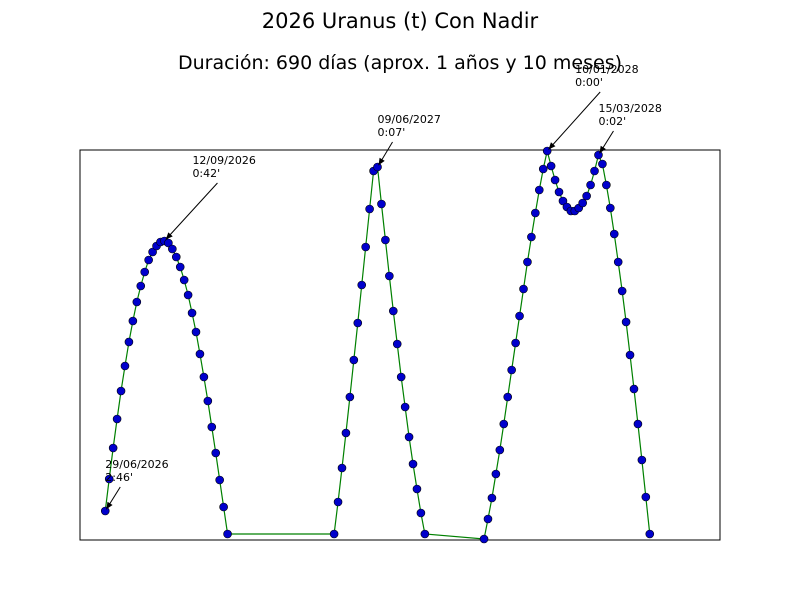 The width and height of the screenshot is (800, 604). Describe the element at coordinates (400, 21) in the screenshot. I see `chart-title: 2026 Uranus (t) Con Nadir` at that location.